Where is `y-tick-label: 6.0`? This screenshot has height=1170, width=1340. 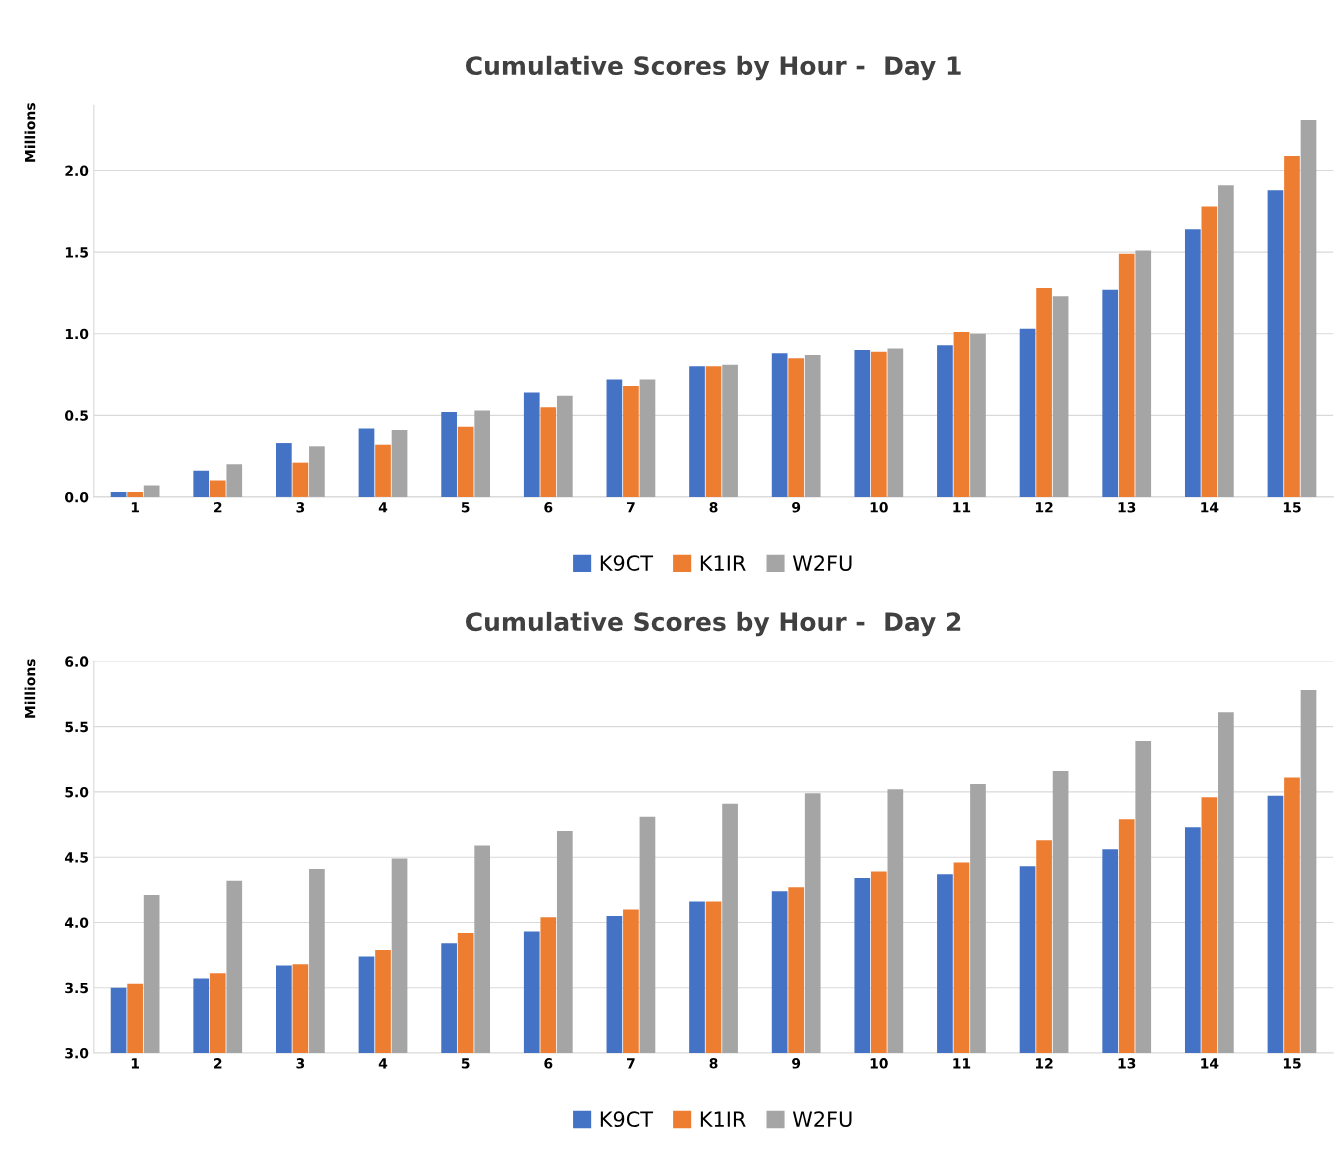
y-tick-label: 6.0 is located at coordinates (77, 661).